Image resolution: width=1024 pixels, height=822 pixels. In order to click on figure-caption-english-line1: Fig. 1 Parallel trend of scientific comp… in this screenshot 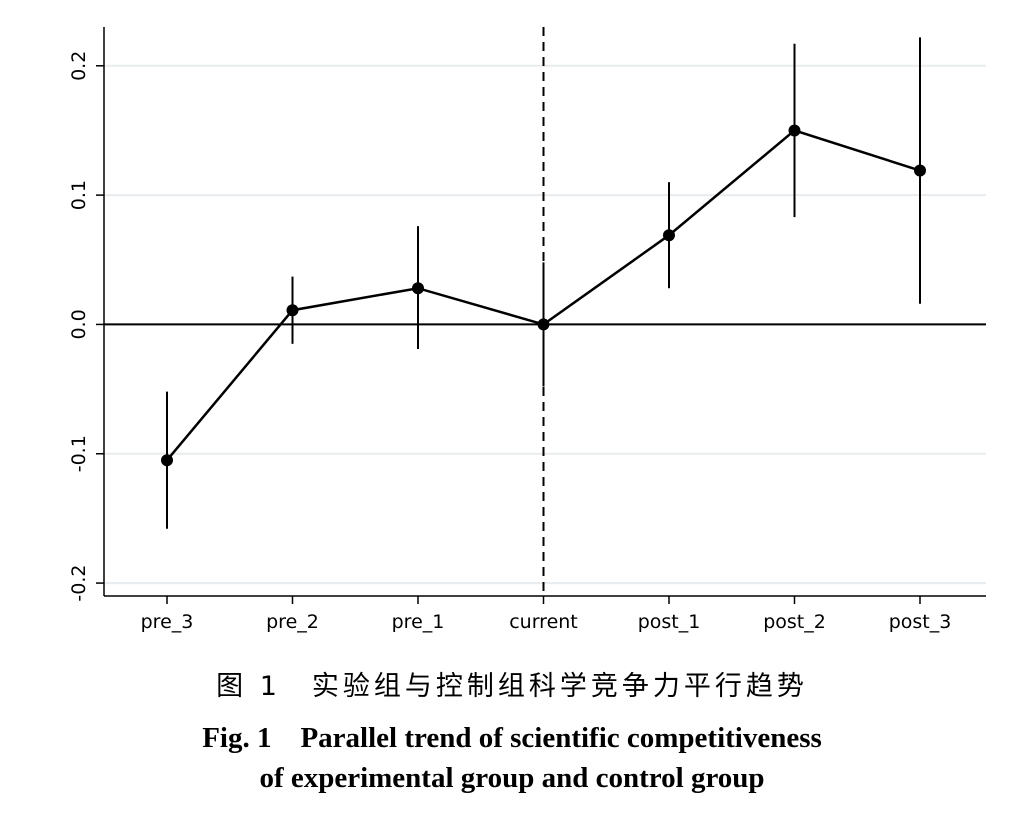, I will do `click(512, 738)`.